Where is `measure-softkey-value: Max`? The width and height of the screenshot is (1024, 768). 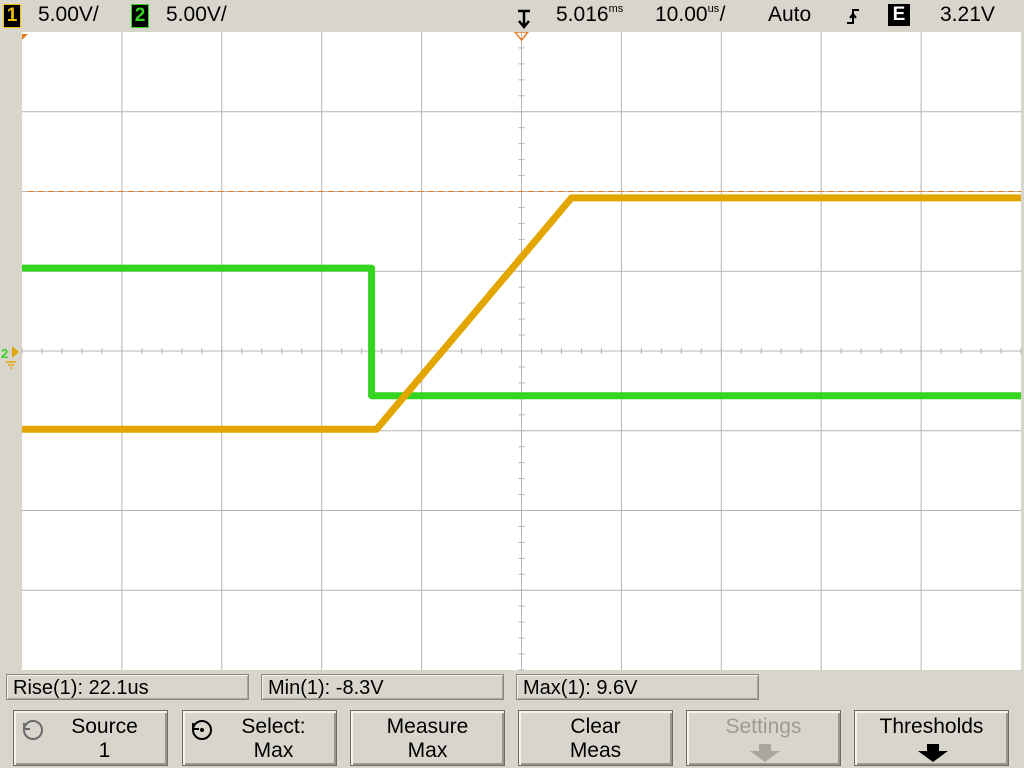 measure-softkey-value: Max is located at coordinates (427, 750).